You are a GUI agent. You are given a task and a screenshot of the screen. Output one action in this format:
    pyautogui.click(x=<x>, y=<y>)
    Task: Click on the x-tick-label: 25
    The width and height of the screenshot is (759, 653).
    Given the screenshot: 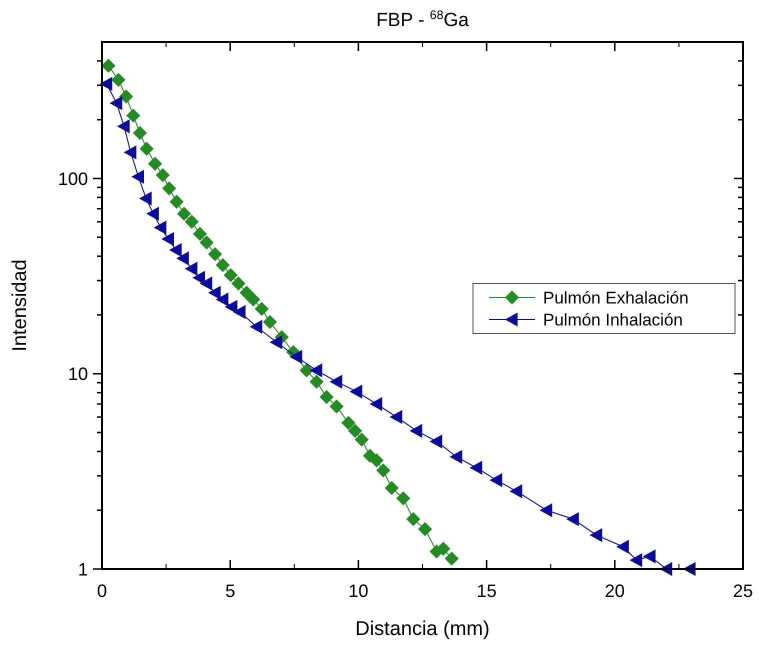 What is the action you would take?
    pyautogui.click(x=743, y=591)
    